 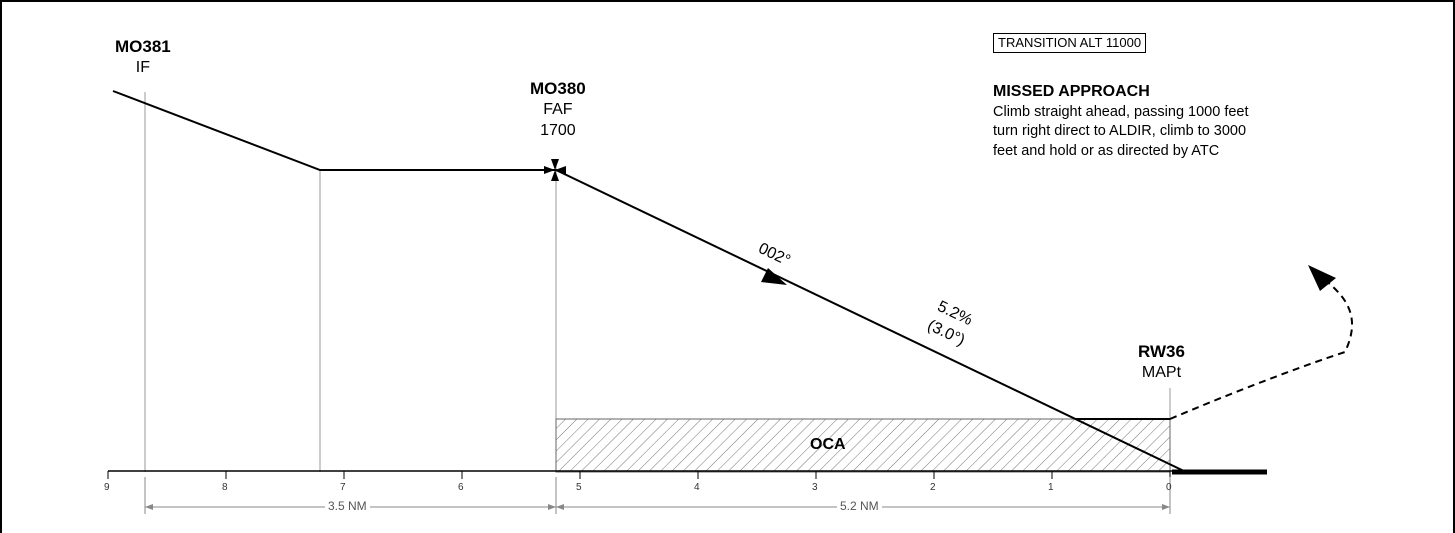 What do you see at coordinates (639, 475) in the screenshot?
I see `axis-ticks` at bounding box center [639, 475].